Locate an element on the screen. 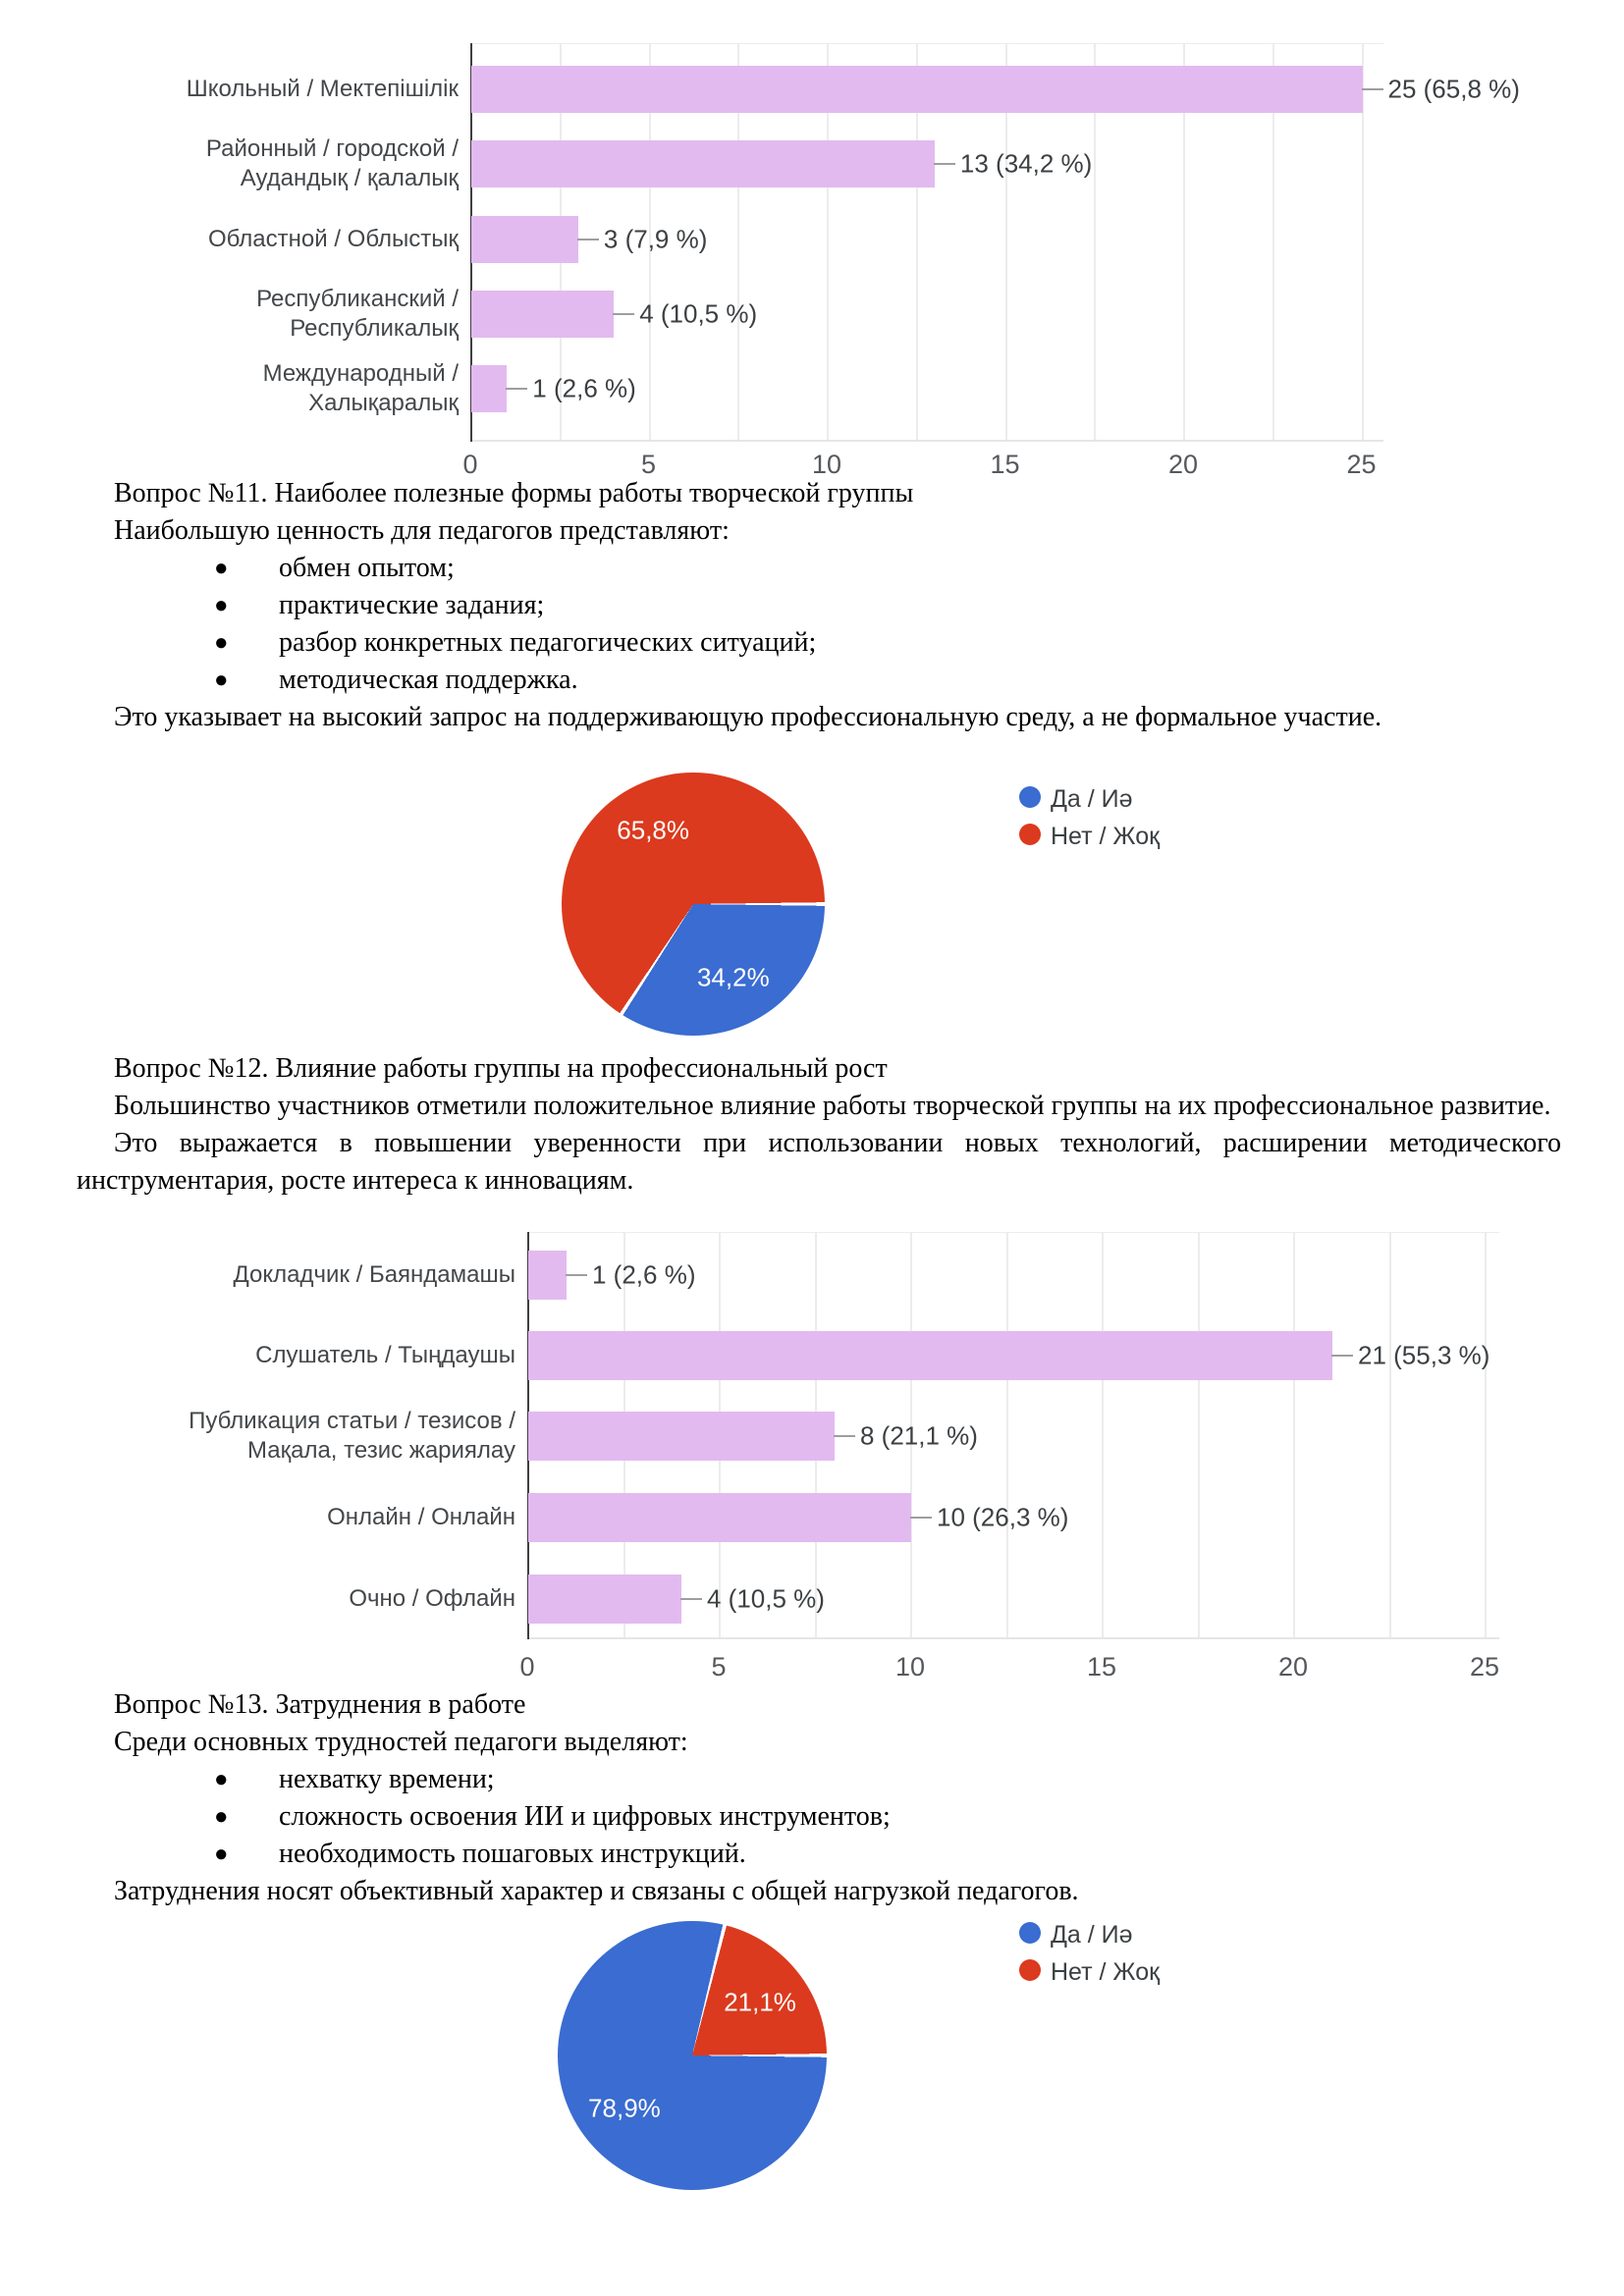  q11-bullet-4: ● методическая поддержка. is located at coordinates (819, 680).